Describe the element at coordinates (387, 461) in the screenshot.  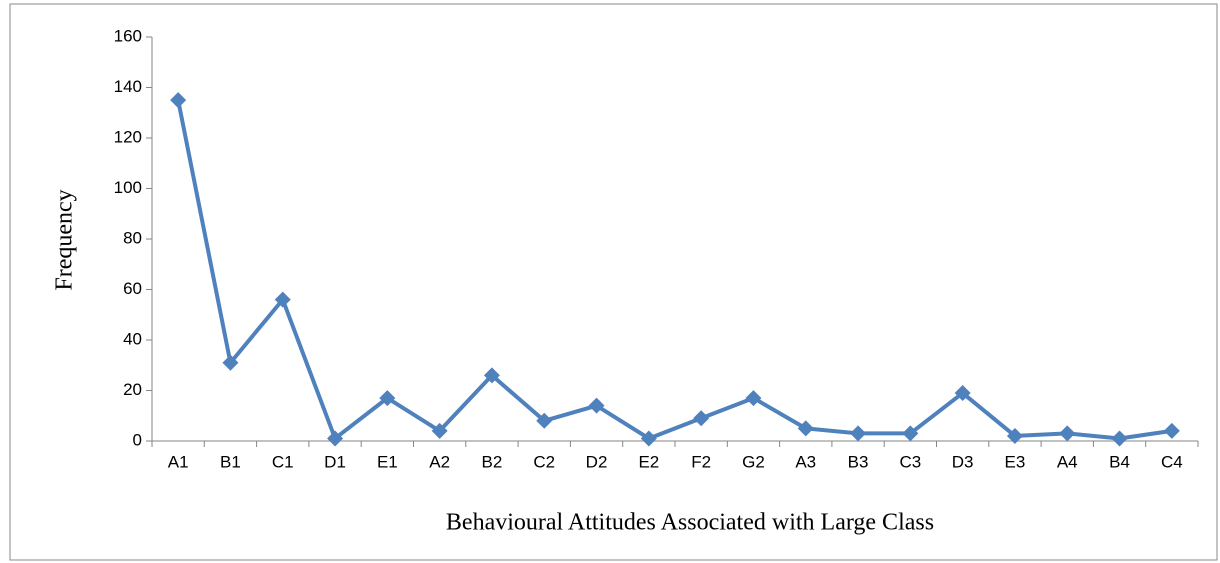
I see `x-tick-label: E1` at that location.